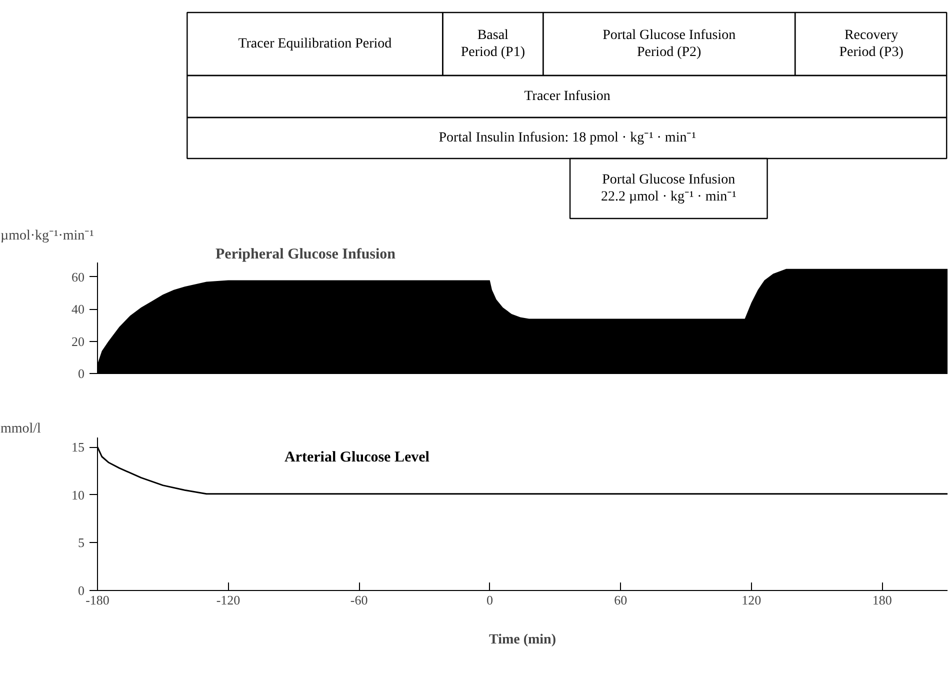 This screenshot has width=948, height=673. What do you see at coordinates (567, 96) in the screenshot?
I see `text: Tracer Infusion` at bounding box center [567, 96].